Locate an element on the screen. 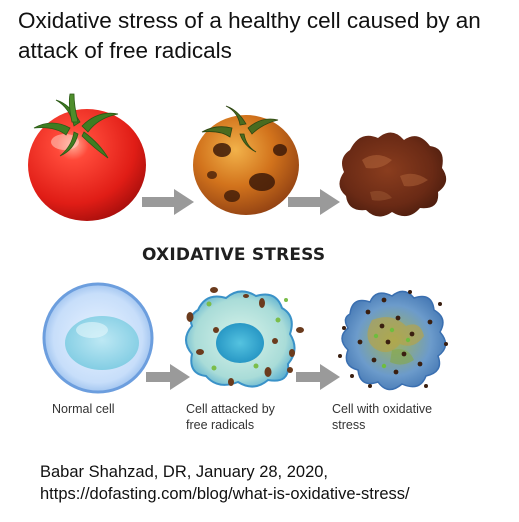 This screenshot has height=522, width=519. label-line: Normal cell is located at coordinates (83, 409).